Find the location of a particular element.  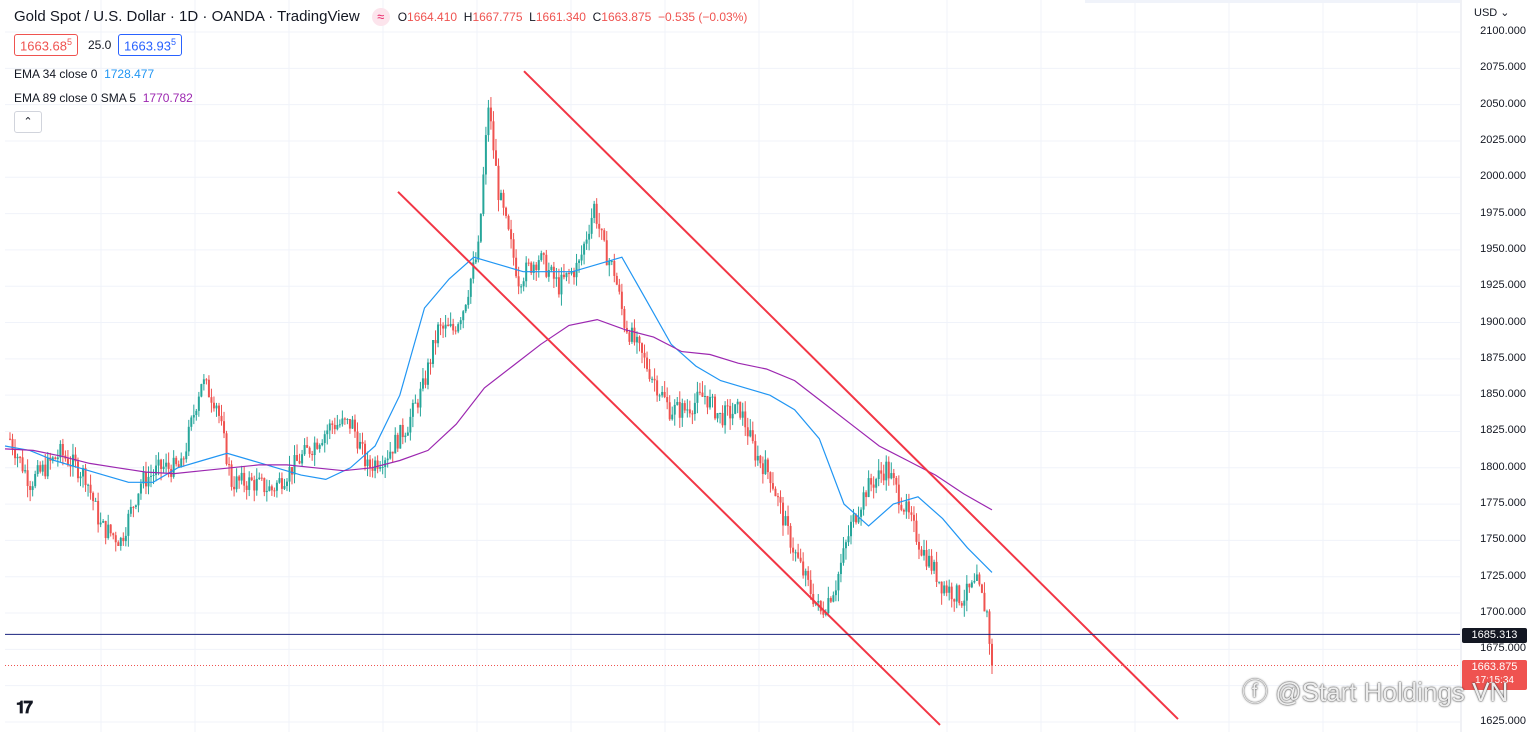

ema34-legend: EMA 34 close 0 1728.477 is located at coordinates (84, 74).